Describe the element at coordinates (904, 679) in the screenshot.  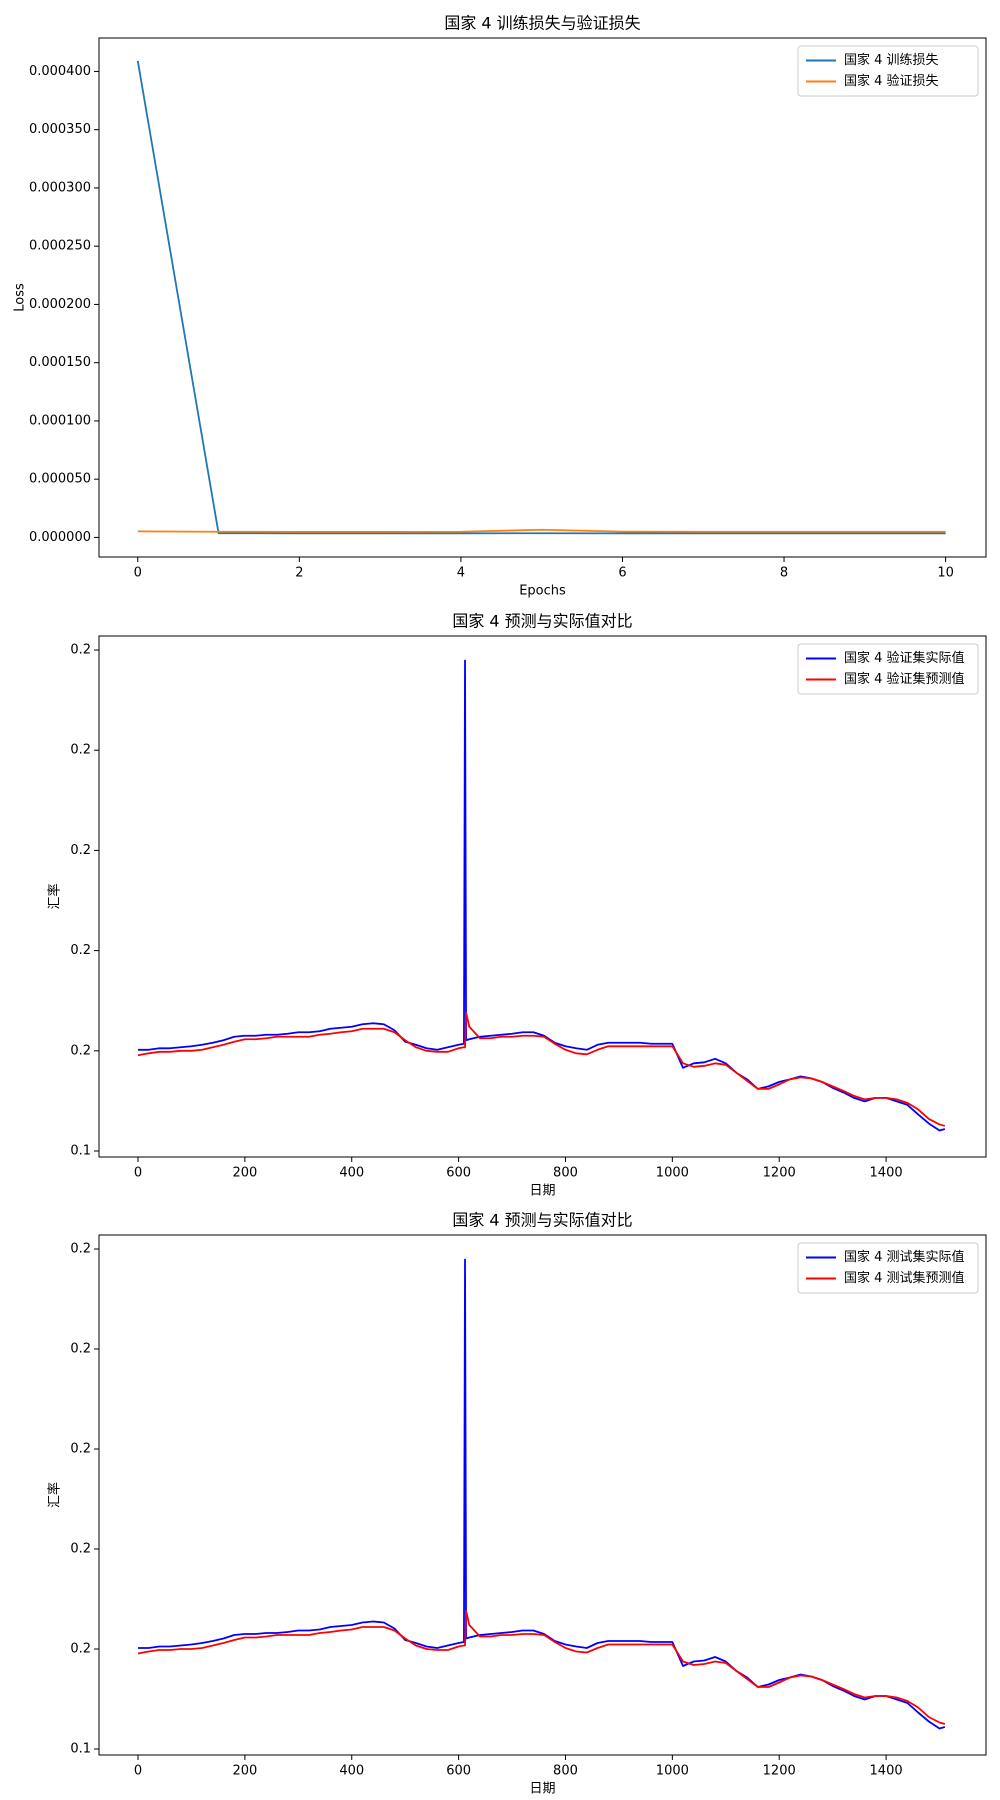
I see `legend-label: 国家 4 验证集预测值` at that location.